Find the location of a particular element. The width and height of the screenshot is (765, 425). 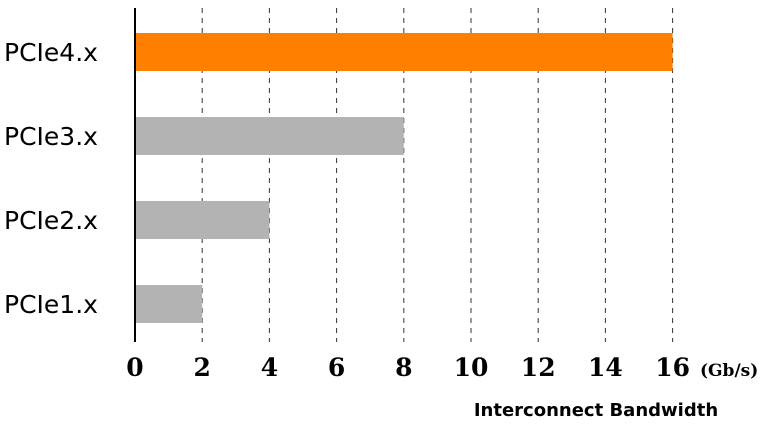

x-tick-label: 8 is located at coordinates (403, 367).